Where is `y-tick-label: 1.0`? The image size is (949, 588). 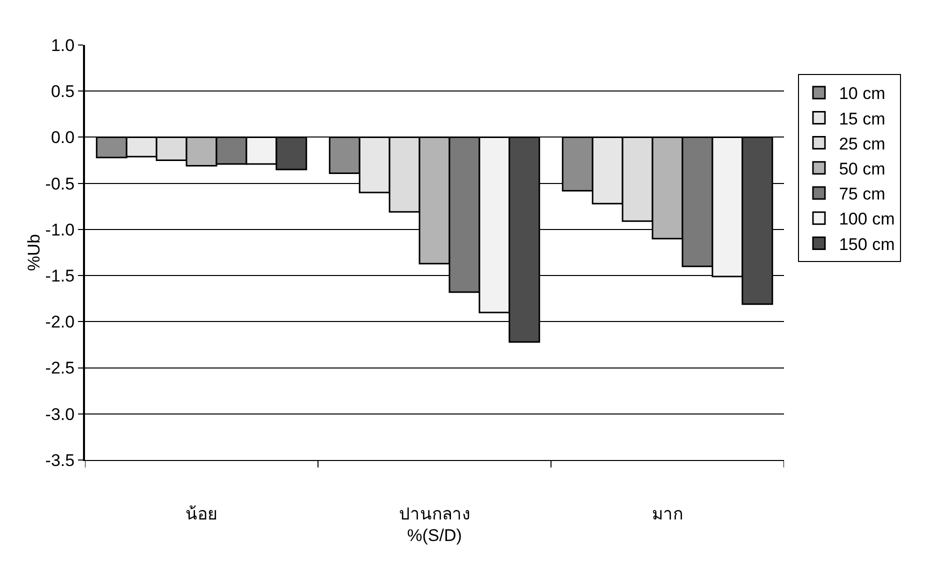 y-tick-label: 1.0 is located at coordinates (62, 45).